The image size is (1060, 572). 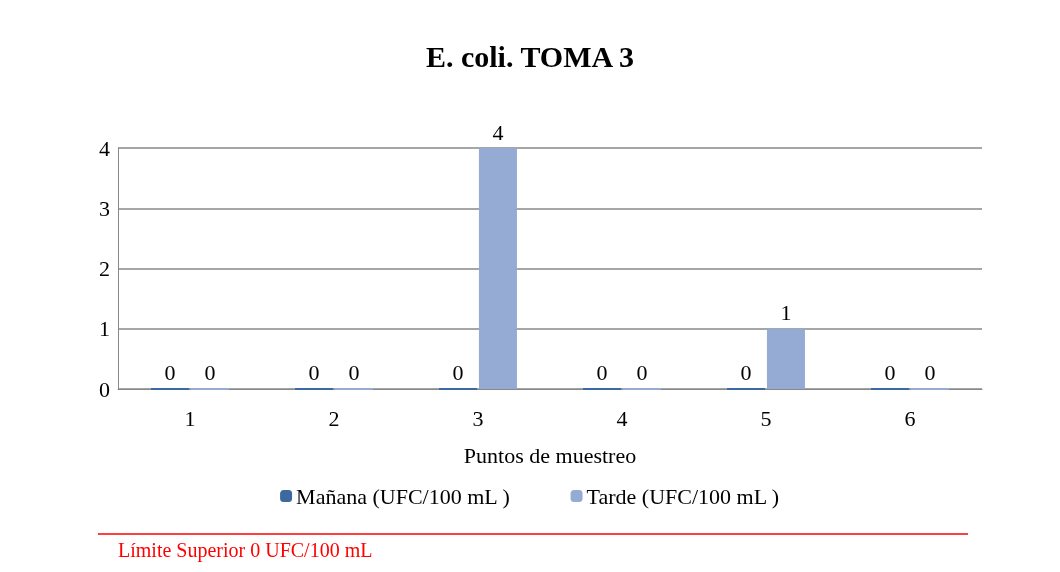 What do you see at coordinates (403, 496) in the screenshot?
I see `legend-label: Mañana (UFC/100 mL )` at bounding box center [403, 496].